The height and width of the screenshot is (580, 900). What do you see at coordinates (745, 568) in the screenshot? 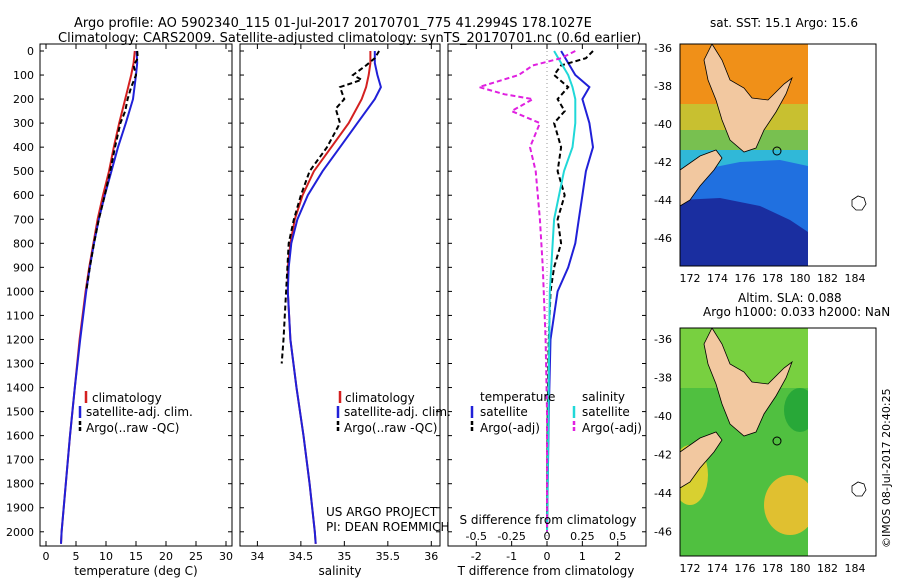
I see `sla-lon-label: 176` at bounding box center [745, 568].